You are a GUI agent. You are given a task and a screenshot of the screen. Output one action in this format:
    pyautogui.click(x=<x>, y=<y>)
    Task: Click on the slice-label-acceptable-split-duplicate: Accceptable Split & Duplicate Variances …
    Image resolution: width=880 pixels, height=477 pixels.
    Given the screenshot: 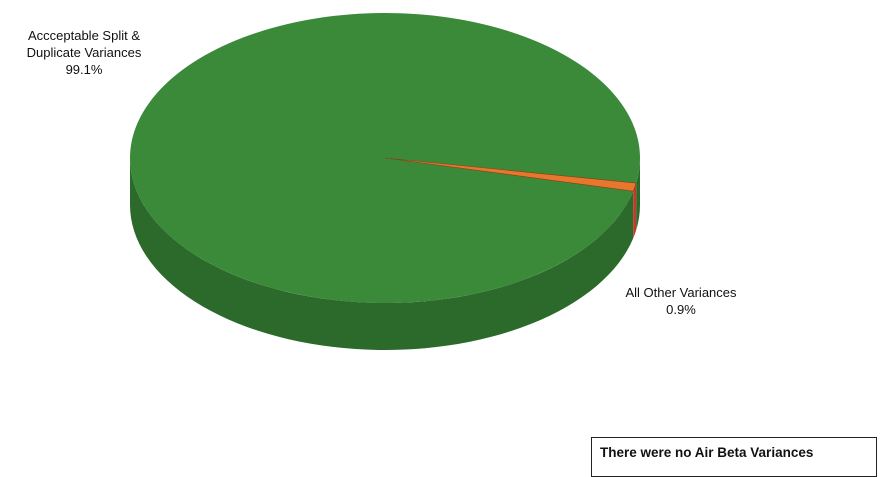 What is the action you would take?
    pyautogui.click(x=84, y=52)
    